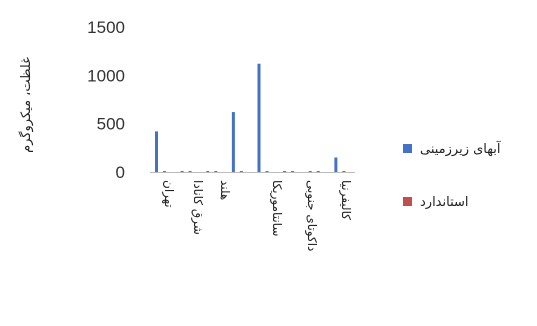  What do you see at coordinates (225, 190) in the screenshot?
I see `x-category-label: هلند` at bounding box center [225, 190].